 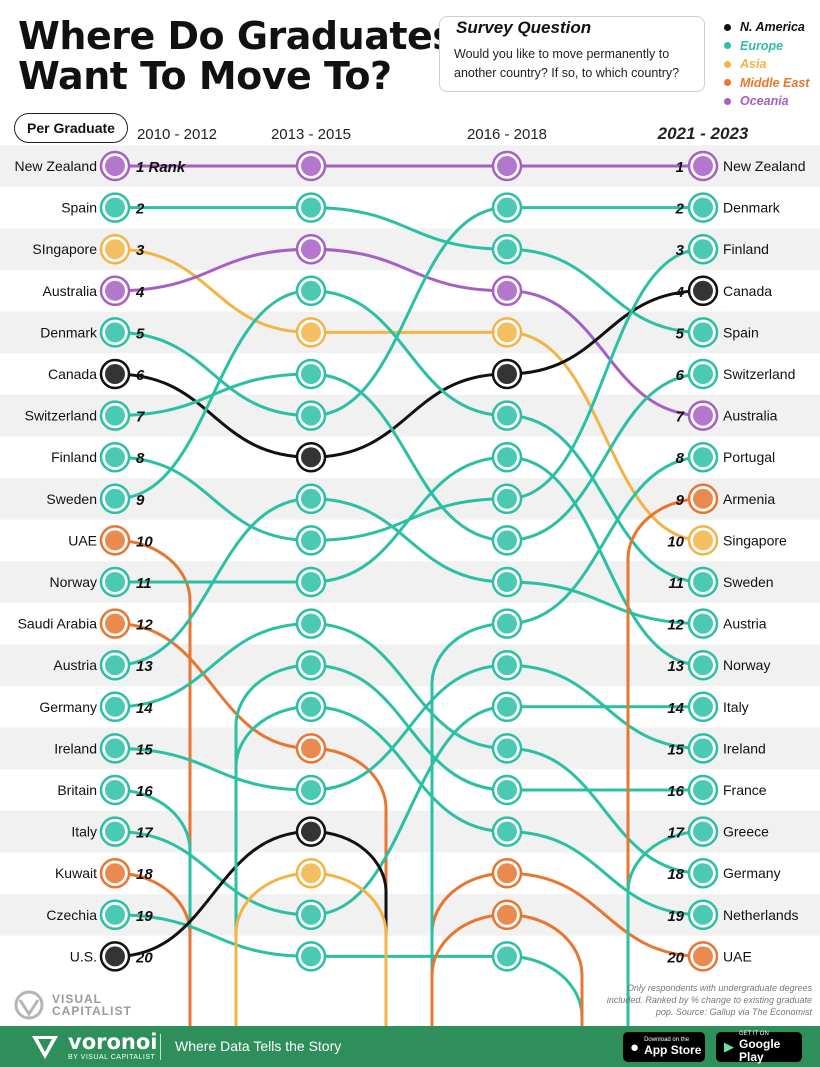 I want to click on country-label-right: Sweden, so click(x=748, y=582).